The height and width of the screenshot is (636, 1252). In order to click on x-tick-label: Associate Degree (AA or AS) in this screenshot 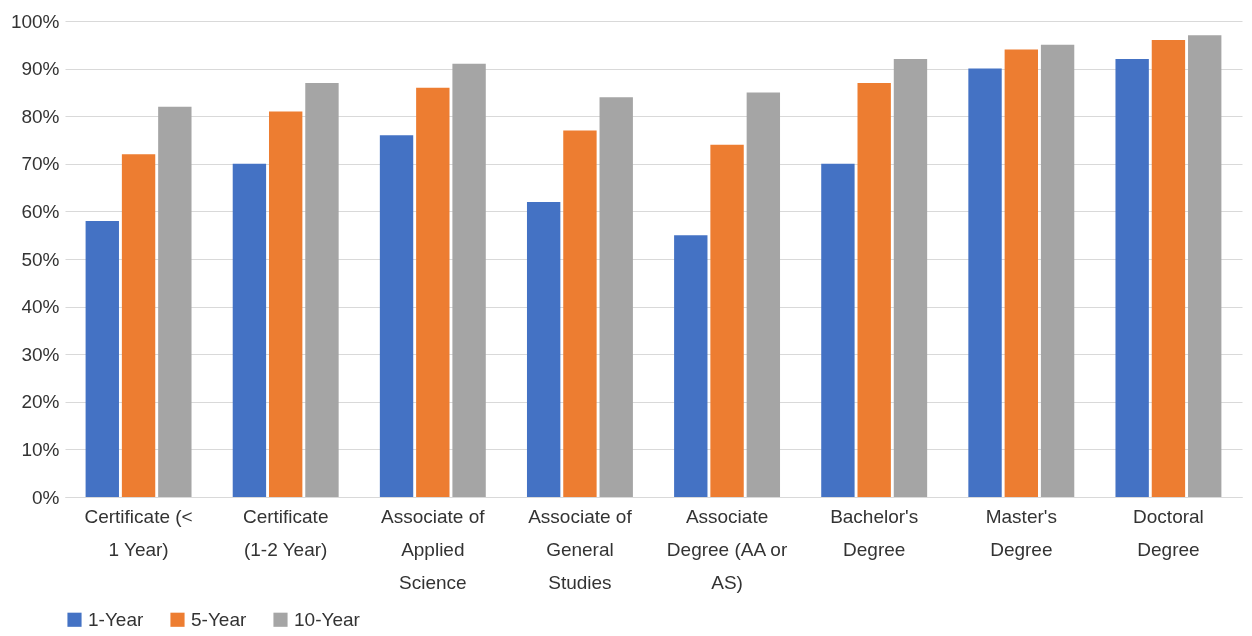, I will do `click(727, 549)`.